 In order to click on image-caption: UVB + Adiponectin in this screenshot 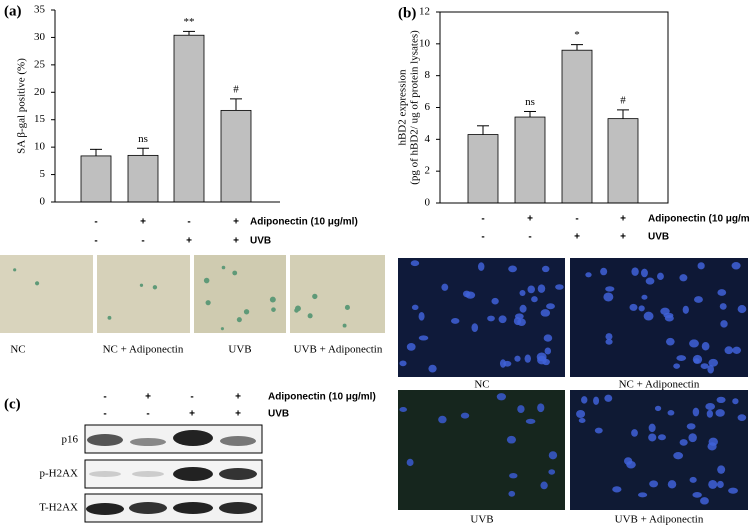, I will do `click(338, 350)`.